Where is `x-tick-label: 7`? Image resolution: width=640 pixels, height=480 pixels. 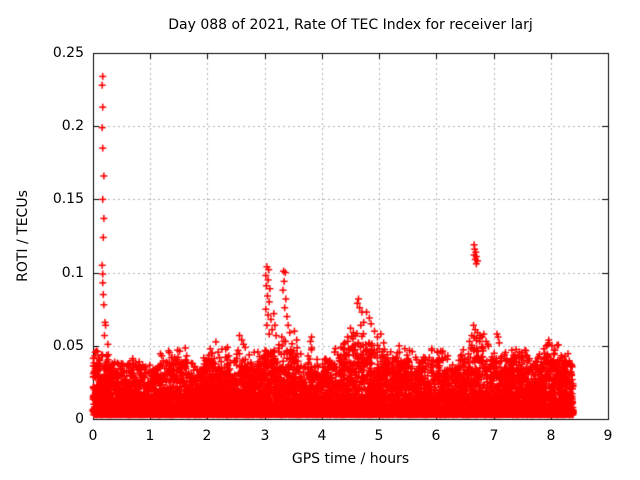
x-tick-label: 7 is located at coordinates (494, 436).